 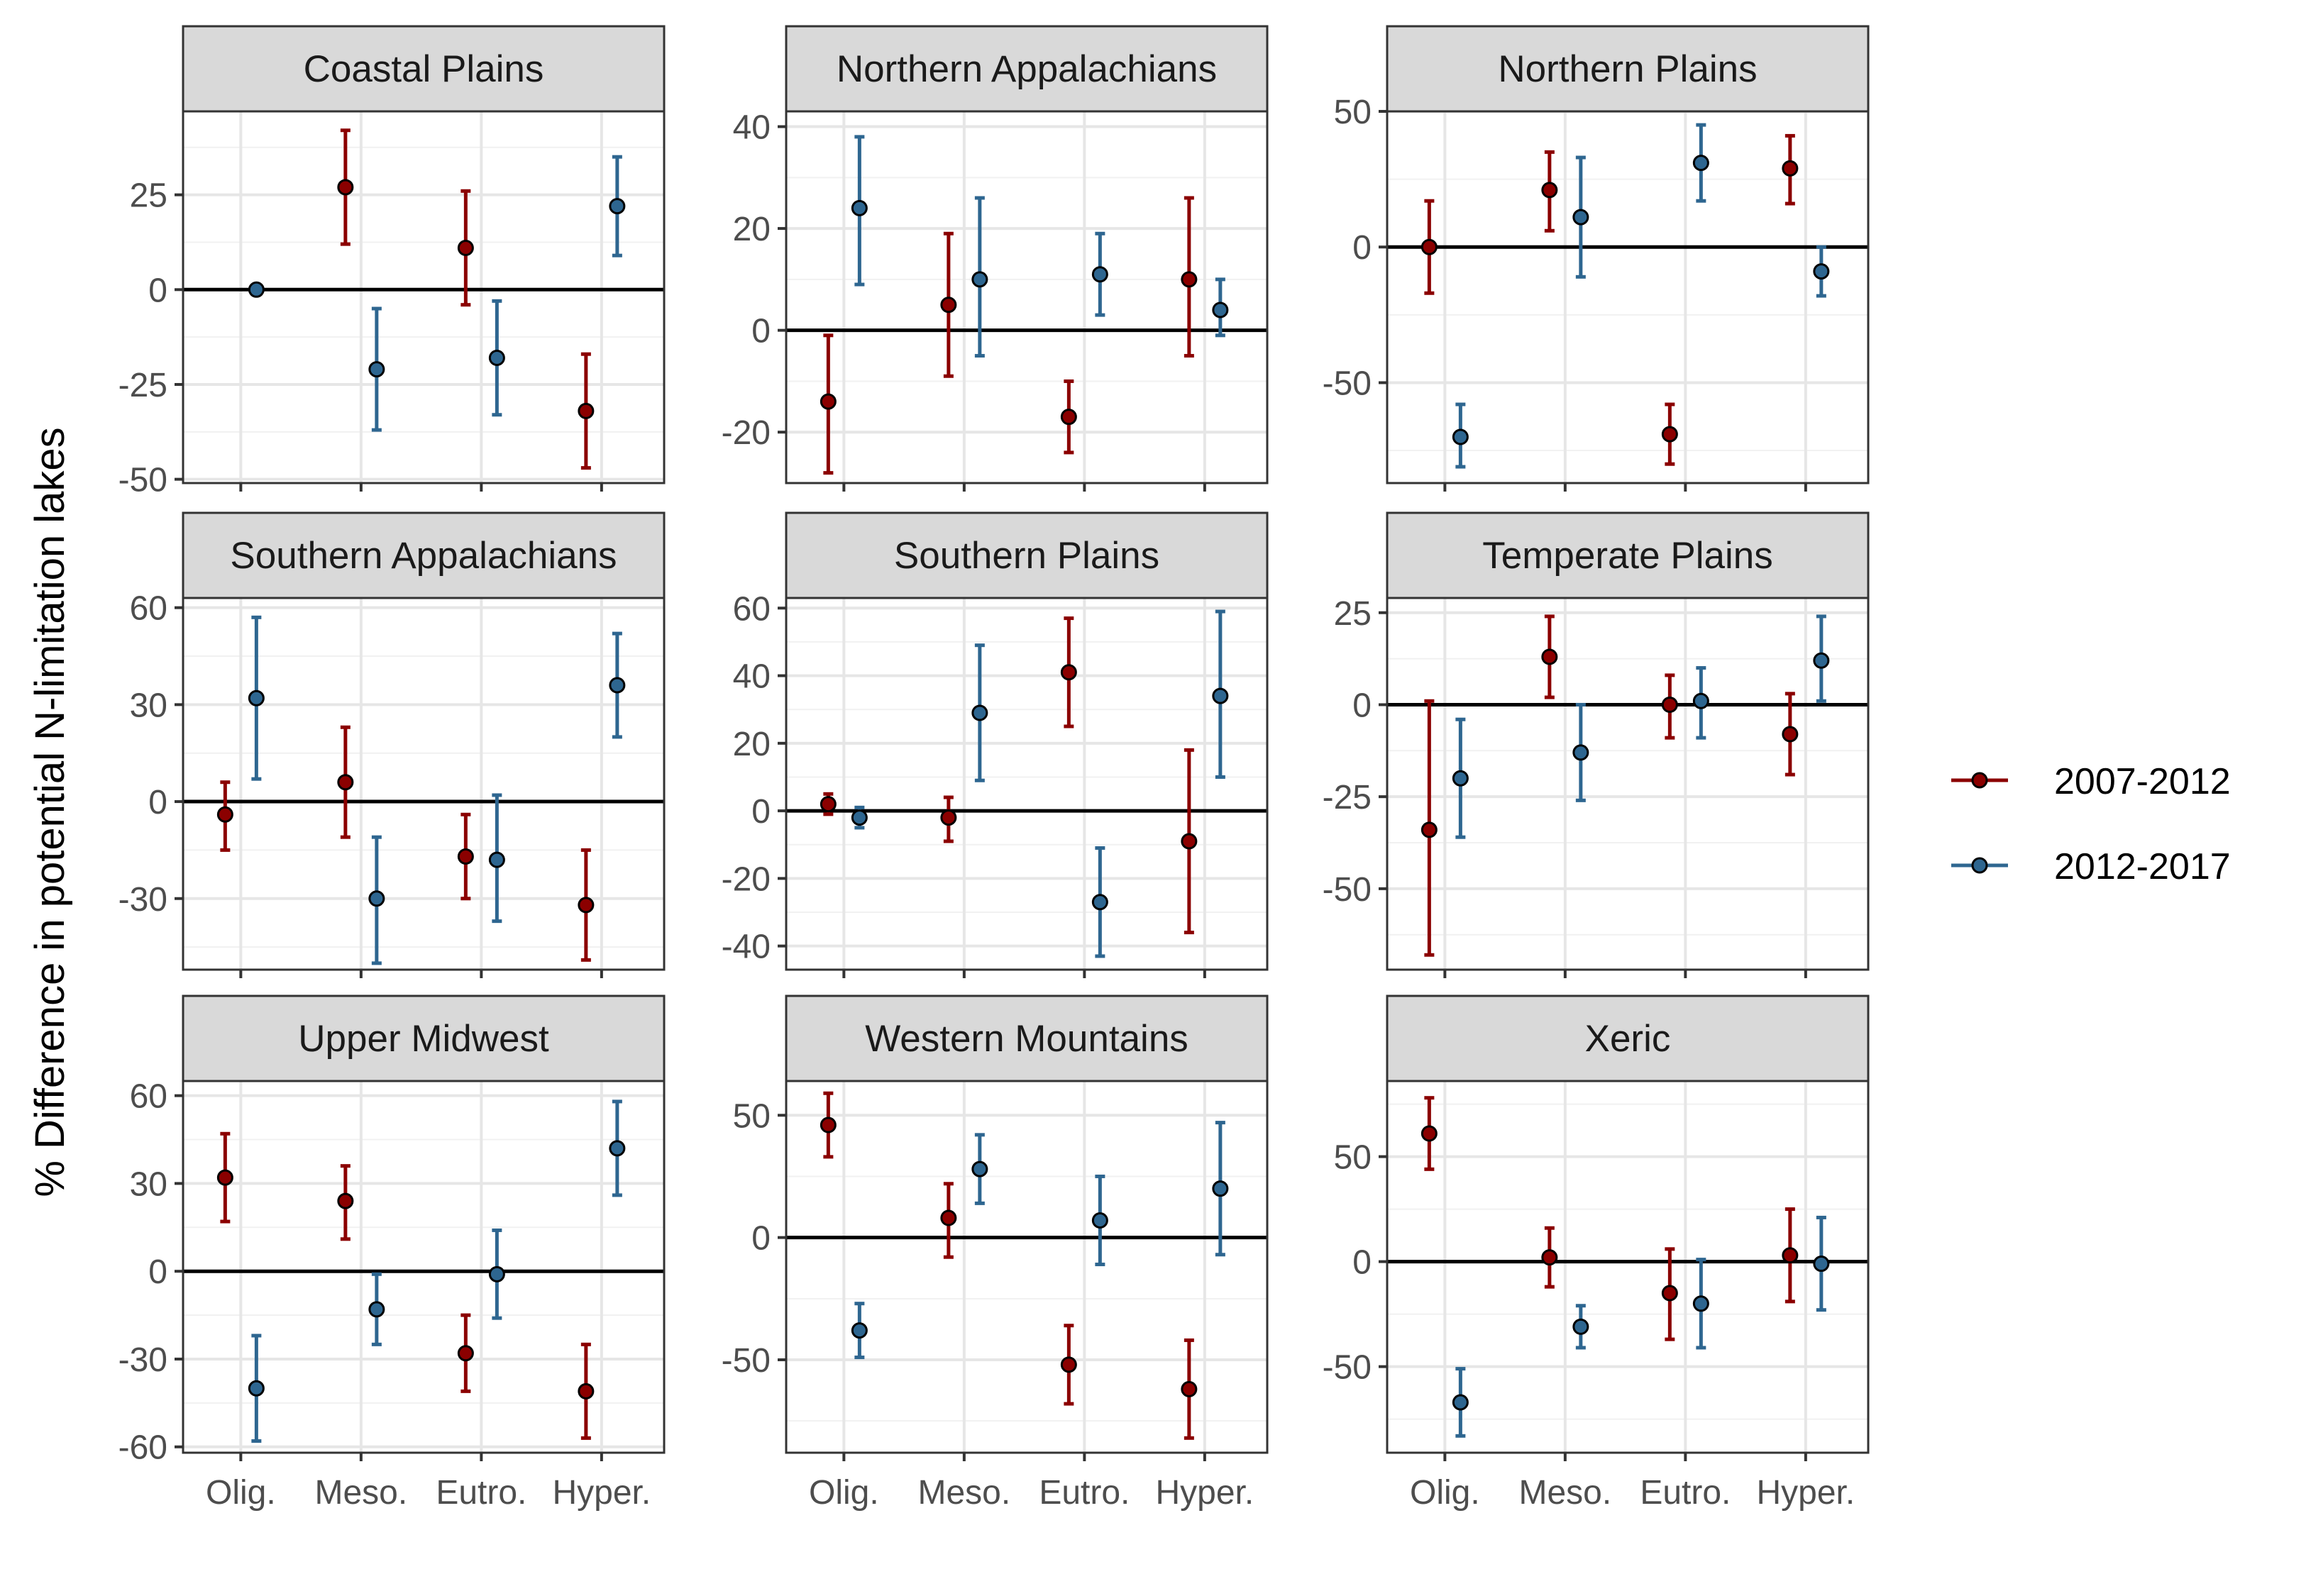 I want to click on y-tick-label: 40, so click(x=752, y=128).